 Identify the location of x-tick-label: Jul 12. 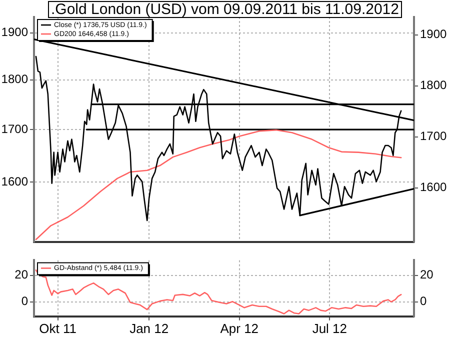
(330, 328).